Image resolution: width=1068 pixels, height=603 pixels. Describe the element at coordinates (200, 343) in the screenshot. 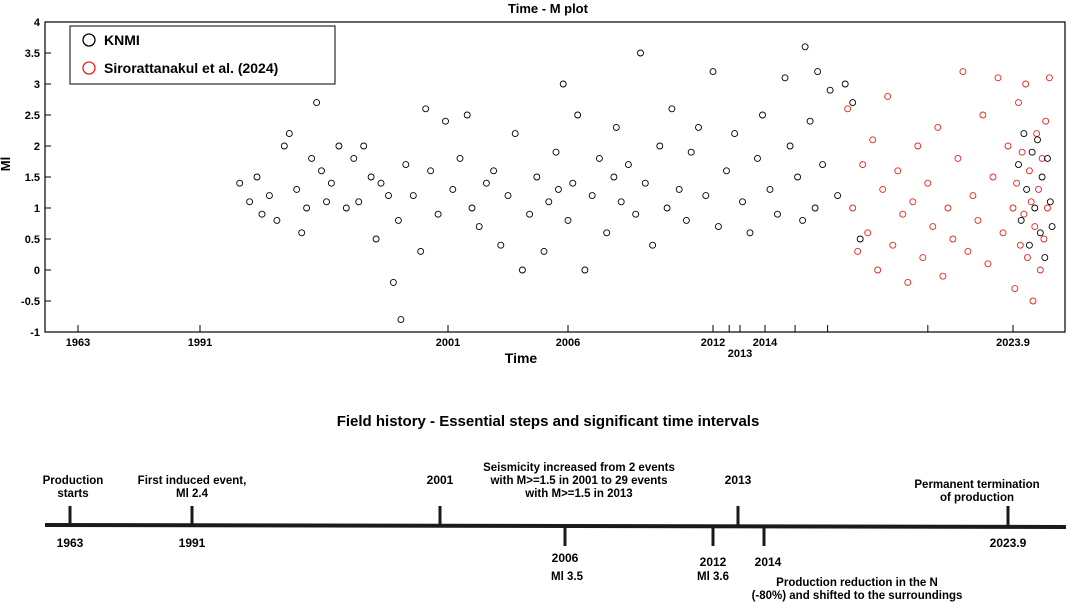

I see `x-tick-label: 1991` at that location.